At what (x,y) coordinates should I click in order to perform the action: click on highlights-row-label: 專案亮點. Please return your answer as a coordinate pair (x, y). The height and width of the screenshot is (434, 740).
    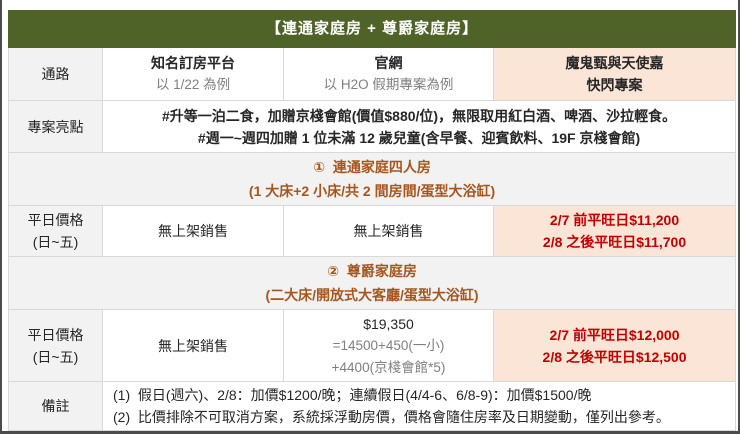
    Looking at the image, I should click on (55, 126).